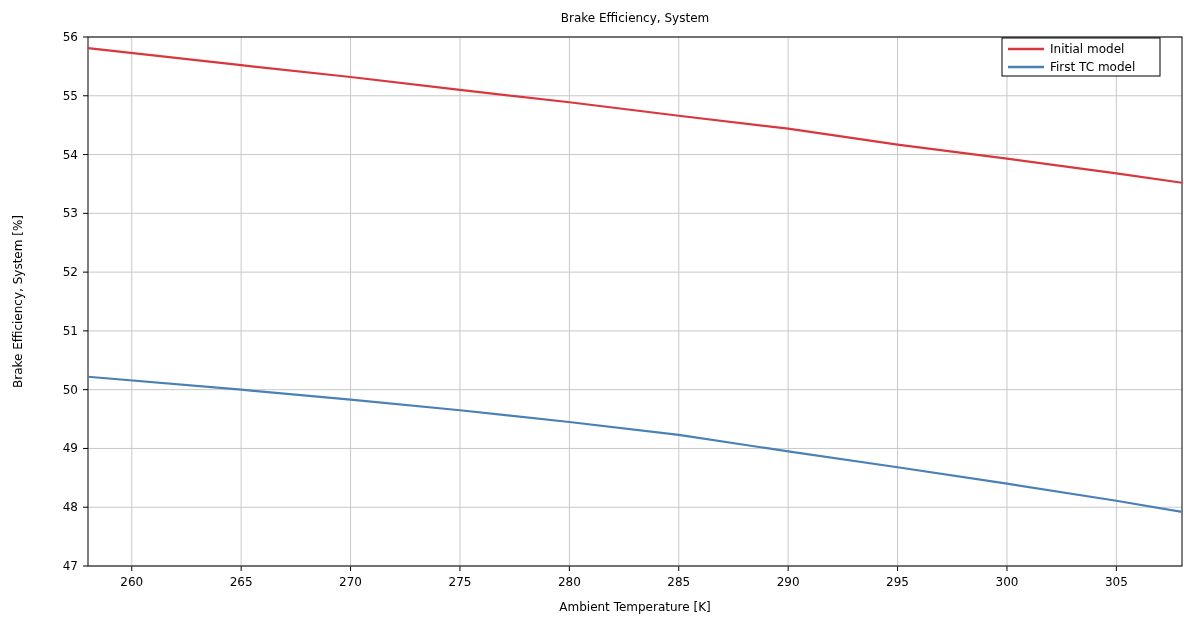 The image size is (1184, 619). Describe the element at coordinates (70, 95) in the screenshot. I see `y-tick-label: 55` at that location.